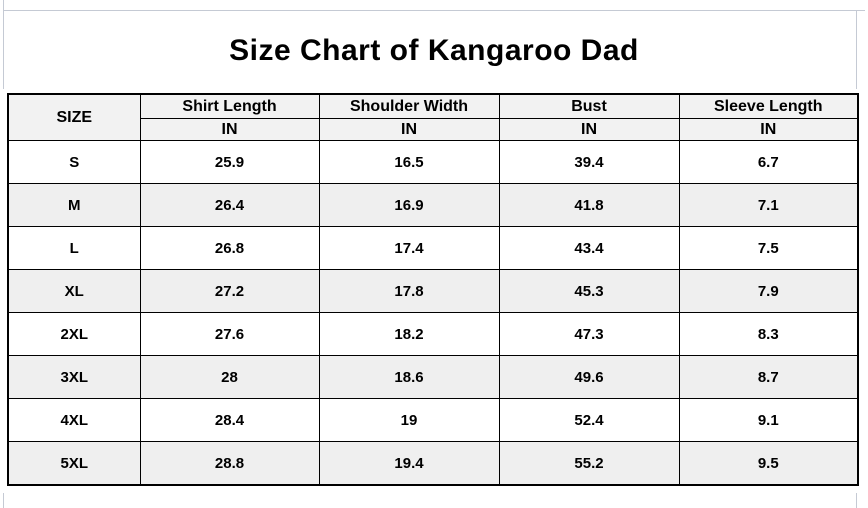  What do you see at coordinates (229, 420) in the screenshot?
I see `shirt-length-value-4xl: 28.4` at bounding box center [229, 420].